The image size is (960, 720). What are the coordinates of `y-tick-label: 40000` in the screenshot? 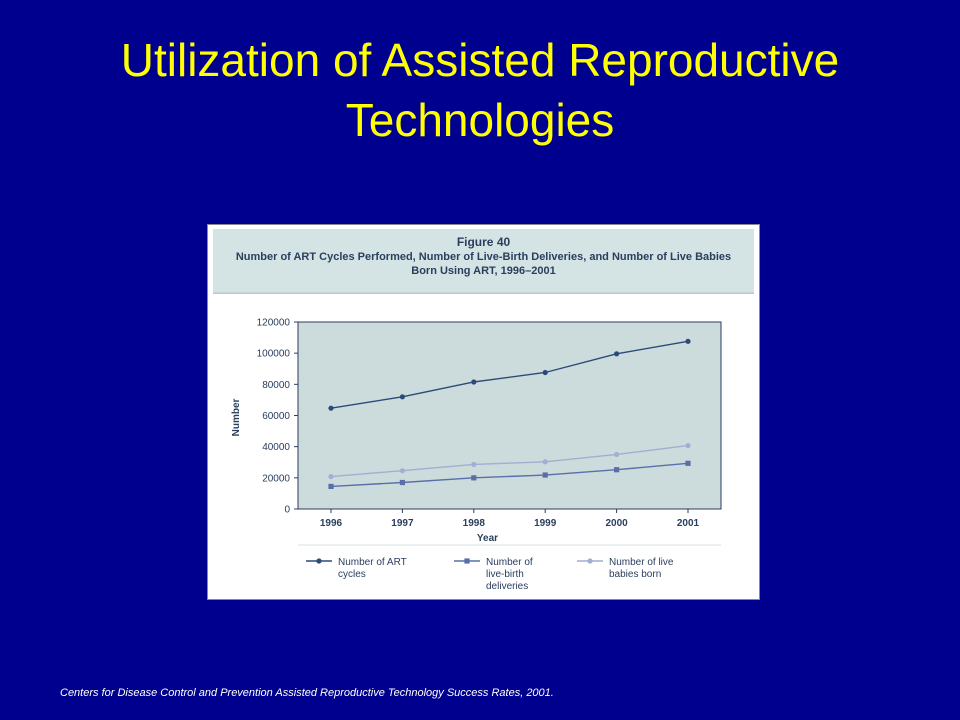 It's located at (276, 447).